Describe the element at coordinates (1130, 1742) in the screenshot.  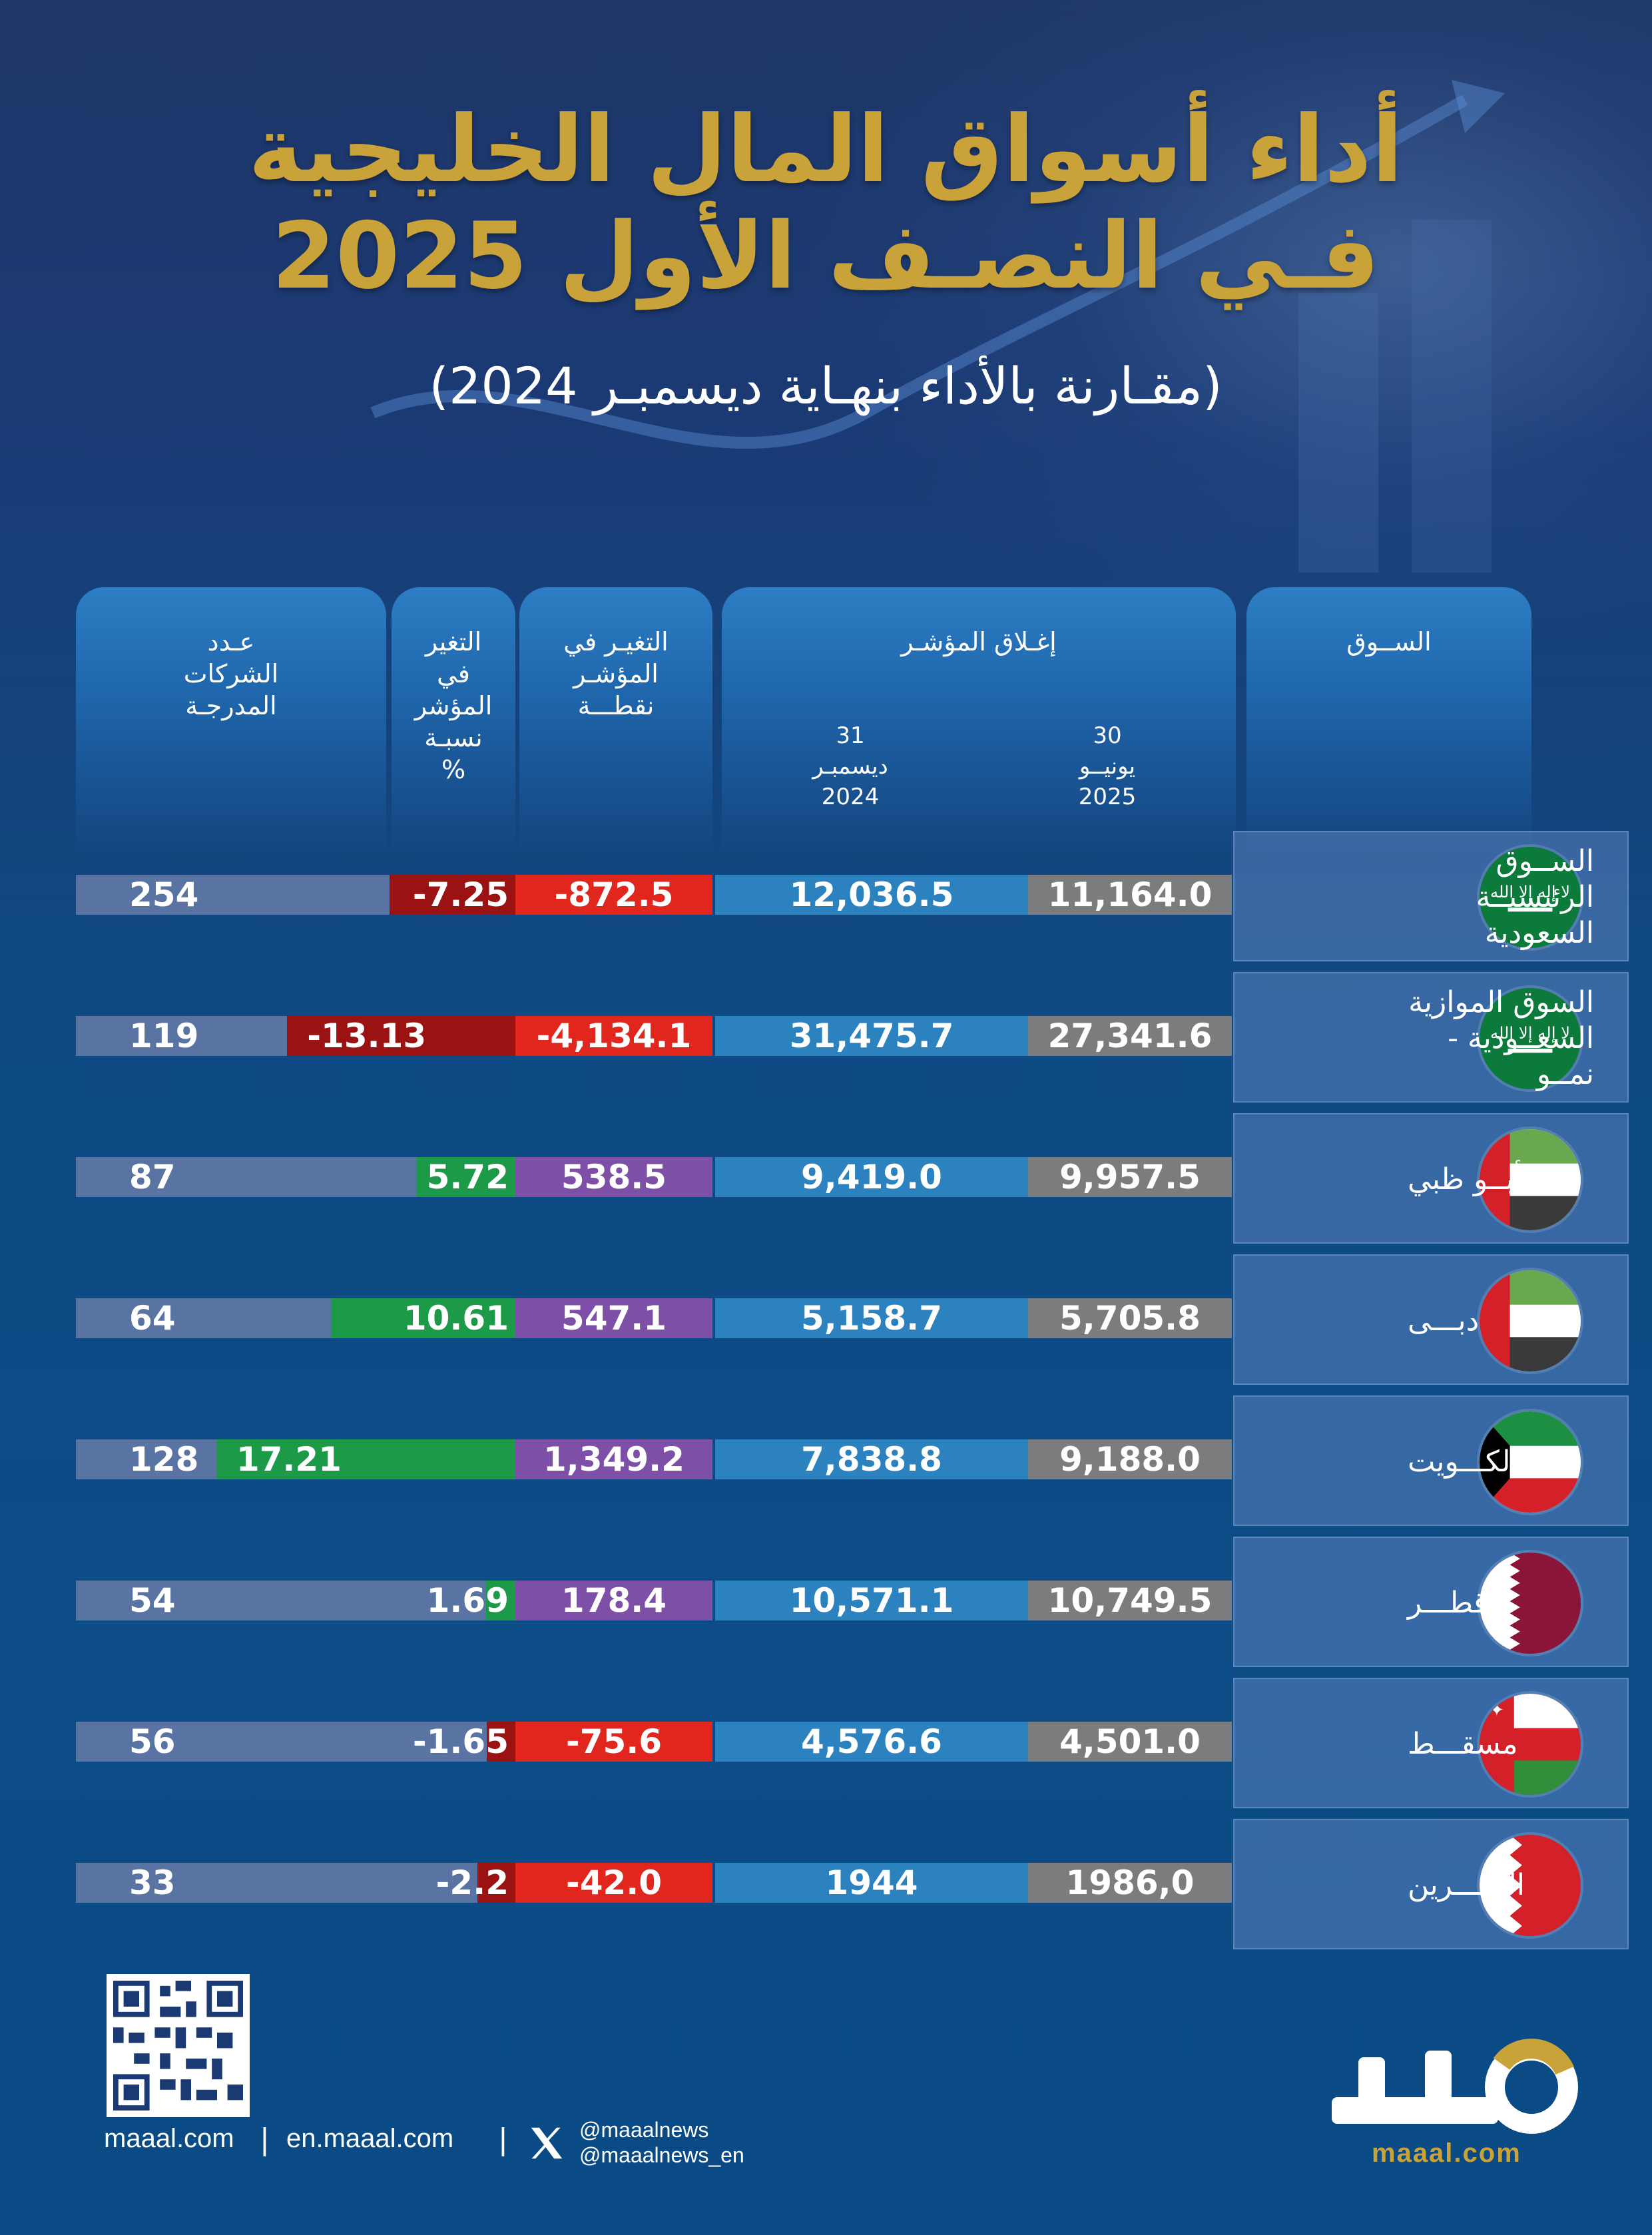
I see `close-jun-value: 4,501.0` at that location.